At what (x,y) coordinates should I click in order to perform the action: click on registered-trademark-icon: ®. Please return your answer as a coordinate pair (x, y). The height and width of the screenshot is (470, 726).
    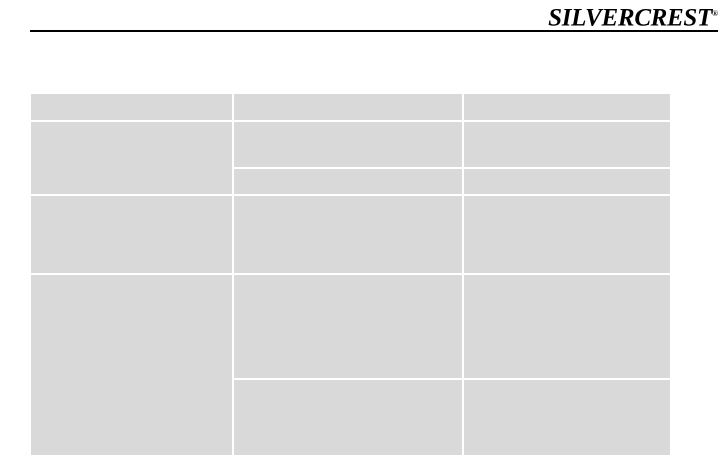
    Looking at the image, I should click on (715, 13).